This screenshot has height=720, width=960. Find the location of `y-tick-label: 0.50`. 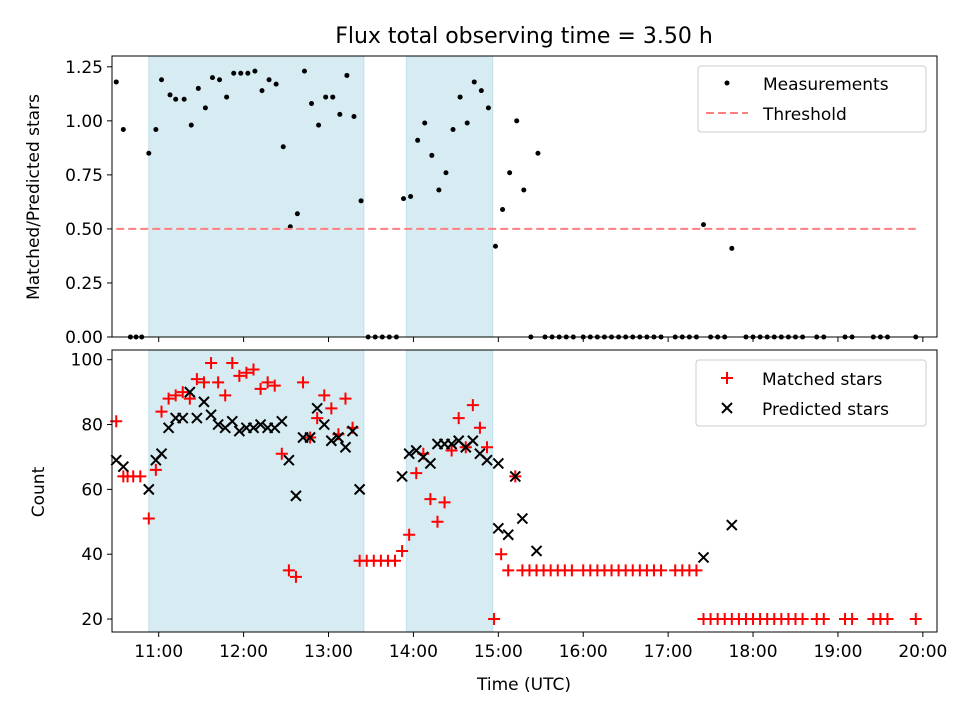

y-tick-label: 0.50 is located at coordinates (84, 230).